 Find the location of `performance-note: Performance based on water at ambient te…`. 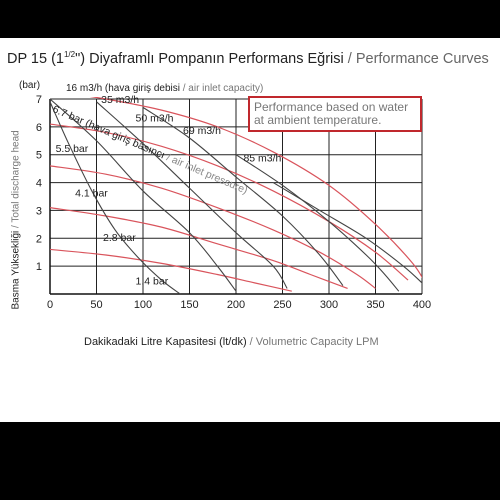

performance-note: Performance based on water at ambient te… is located at coordinates (335, 114).